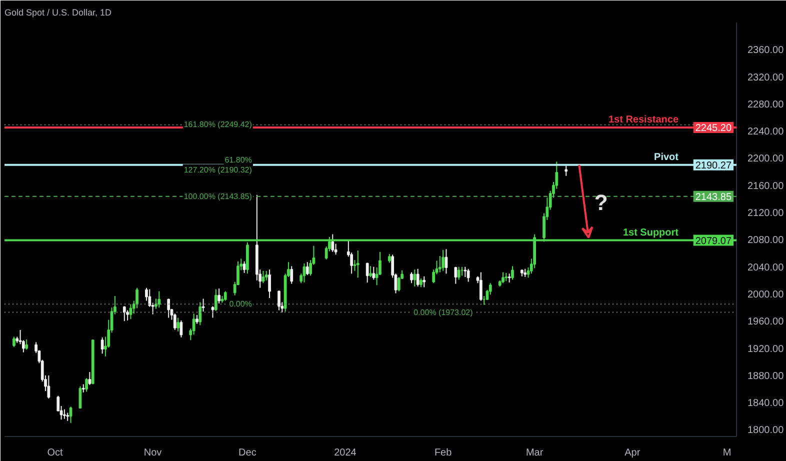 The image size is (786, 461). I want to click on y-tick-label: 2320.00, so click(766, 78).